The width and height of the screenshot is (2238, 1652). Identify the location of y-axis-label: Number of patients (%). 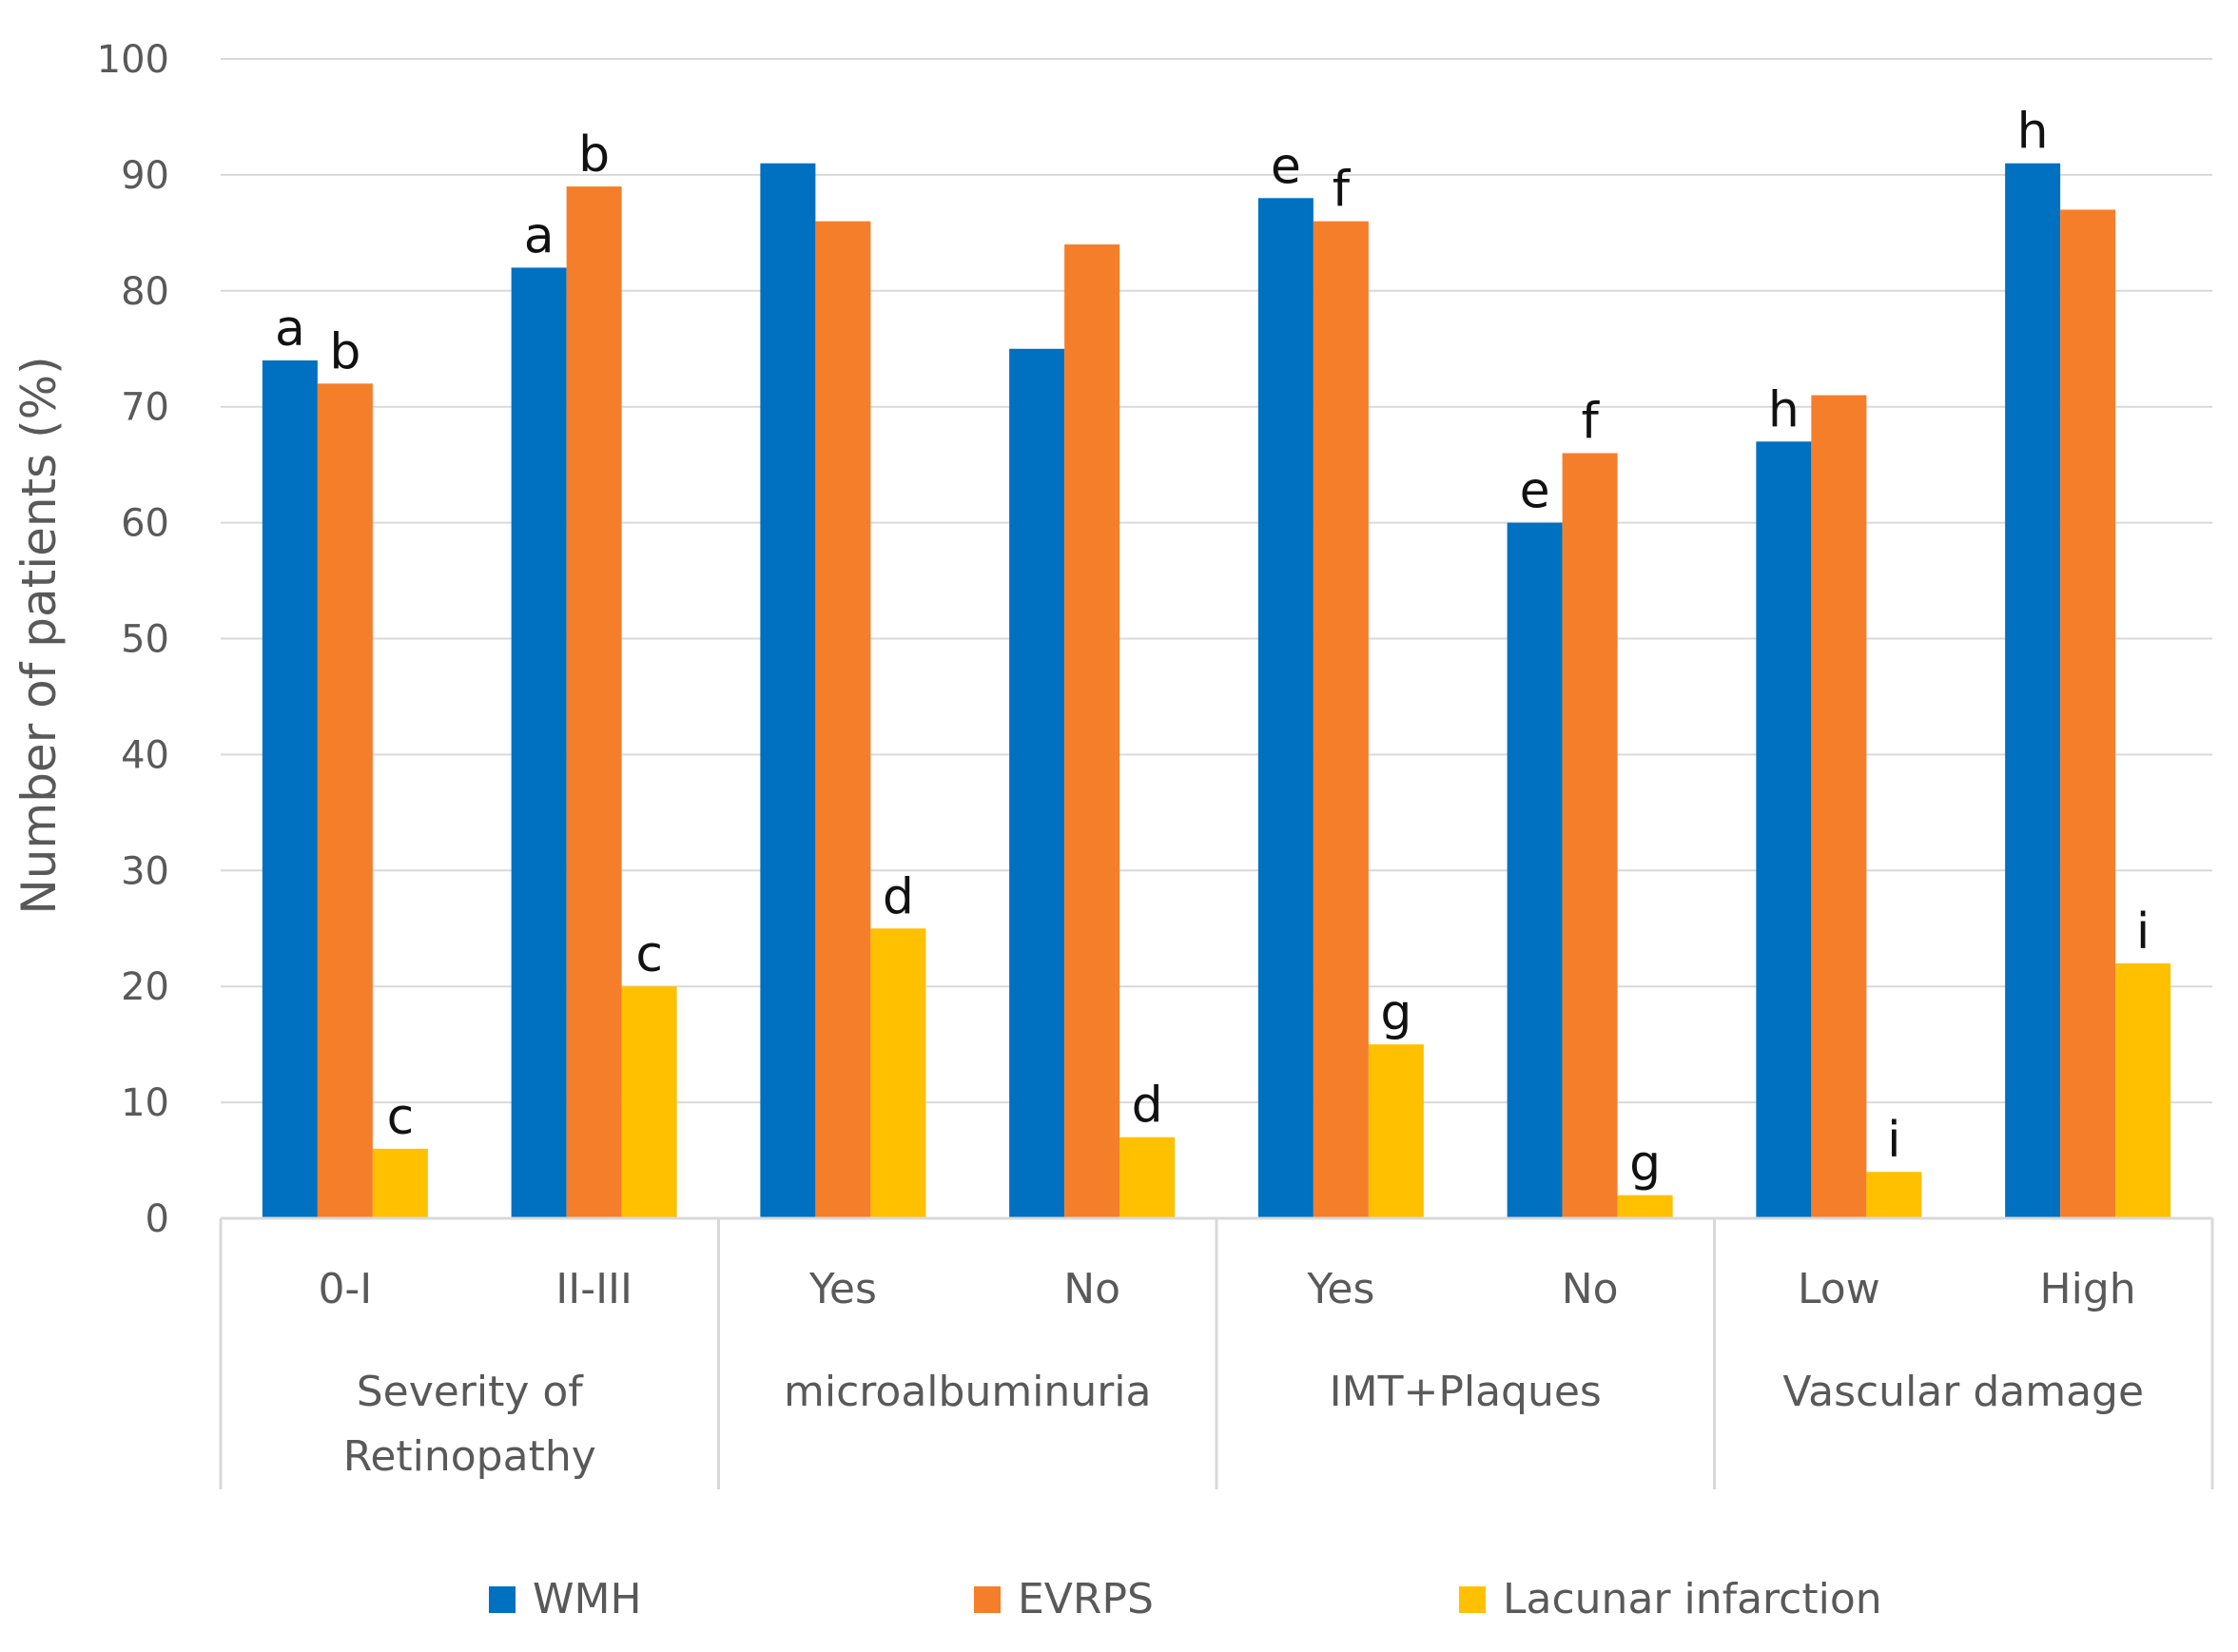
(39, 635).